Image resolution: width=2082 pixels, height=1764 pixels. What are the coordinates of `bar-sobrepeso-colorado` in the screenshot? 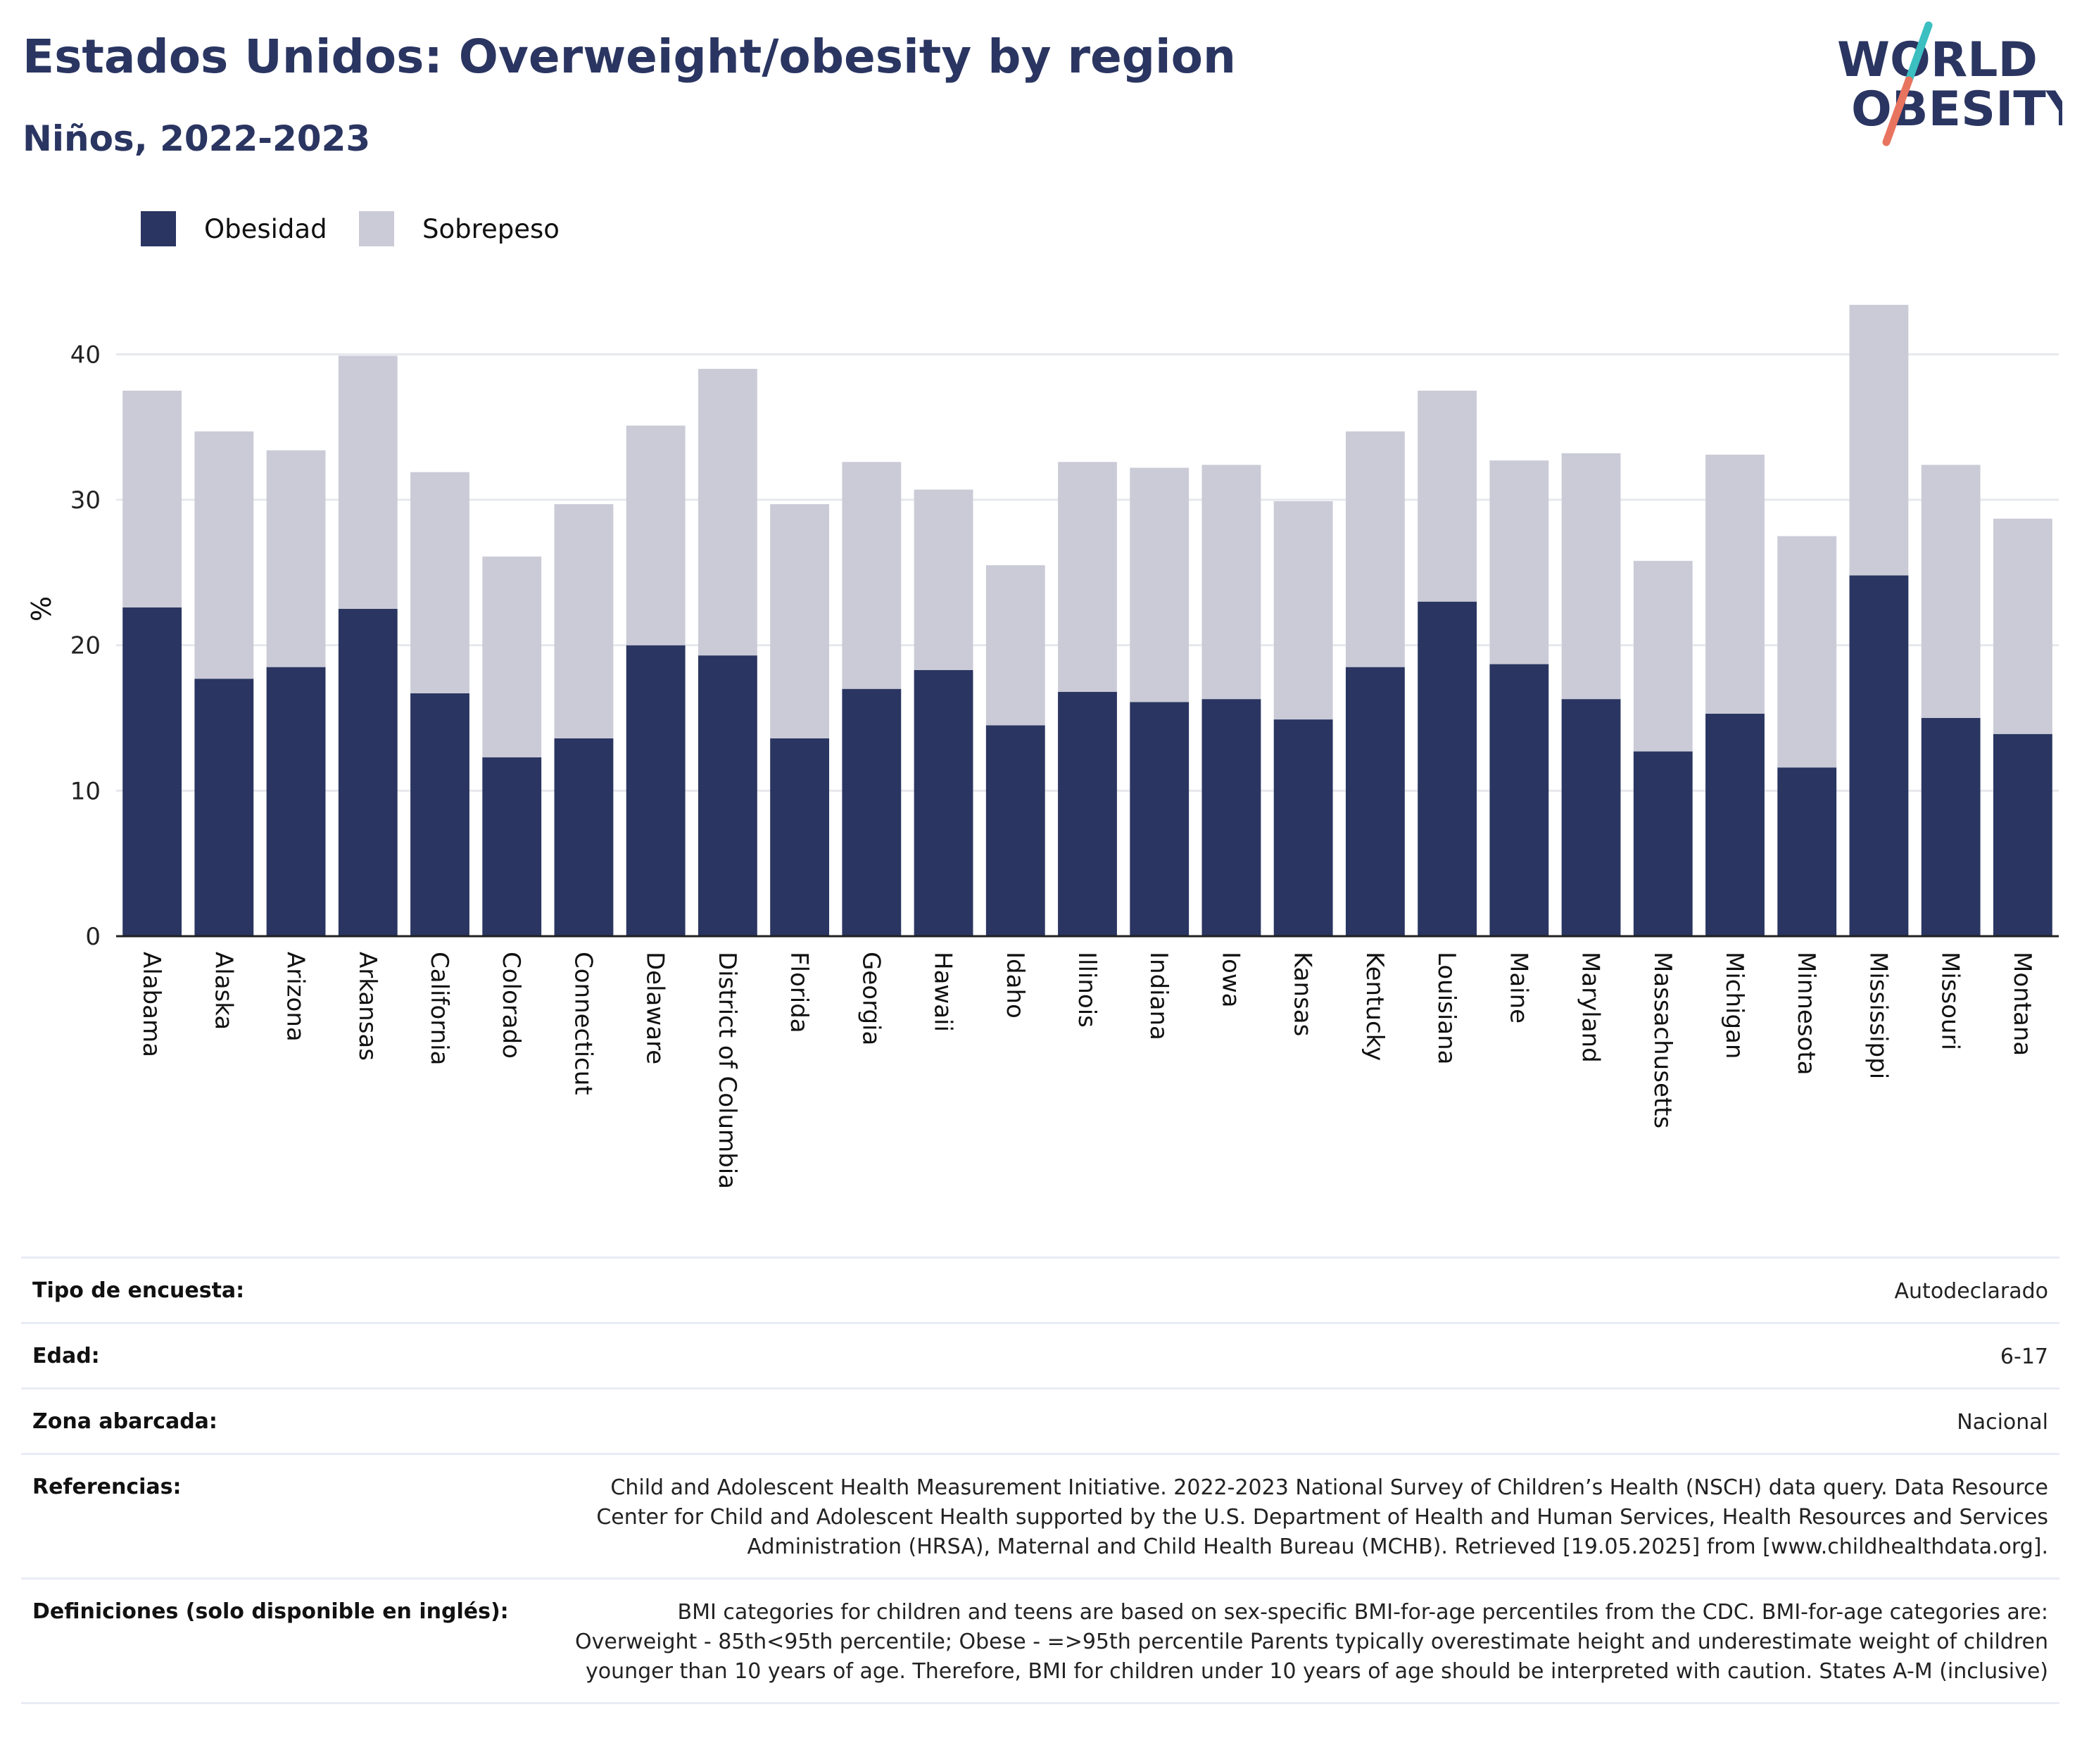 It's located at (512, 656).